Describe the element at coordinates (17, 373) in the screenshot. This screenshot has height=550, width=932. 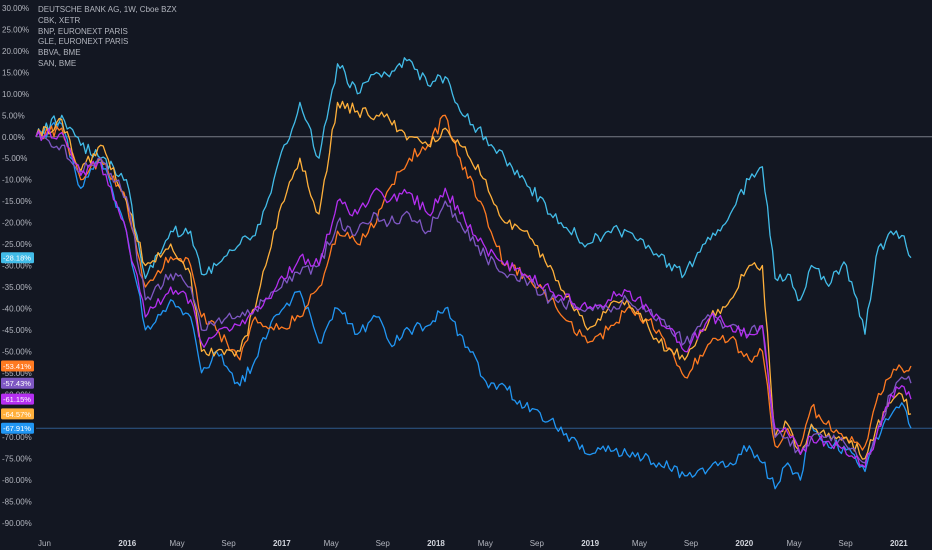
I see `y-tick-label: -55.00%` at that location.